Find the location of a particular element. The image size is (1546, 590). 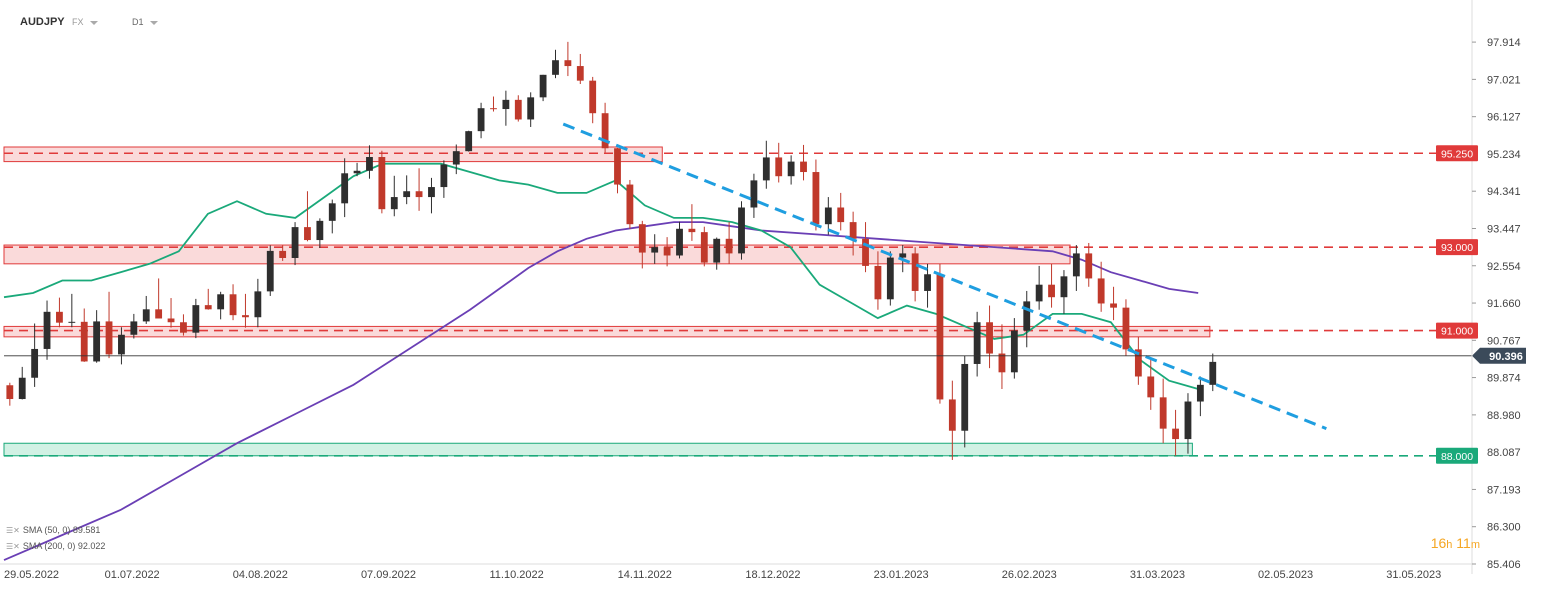

x-tick-label-9: 31.03.2023 is located at coordinates (1157, 575).